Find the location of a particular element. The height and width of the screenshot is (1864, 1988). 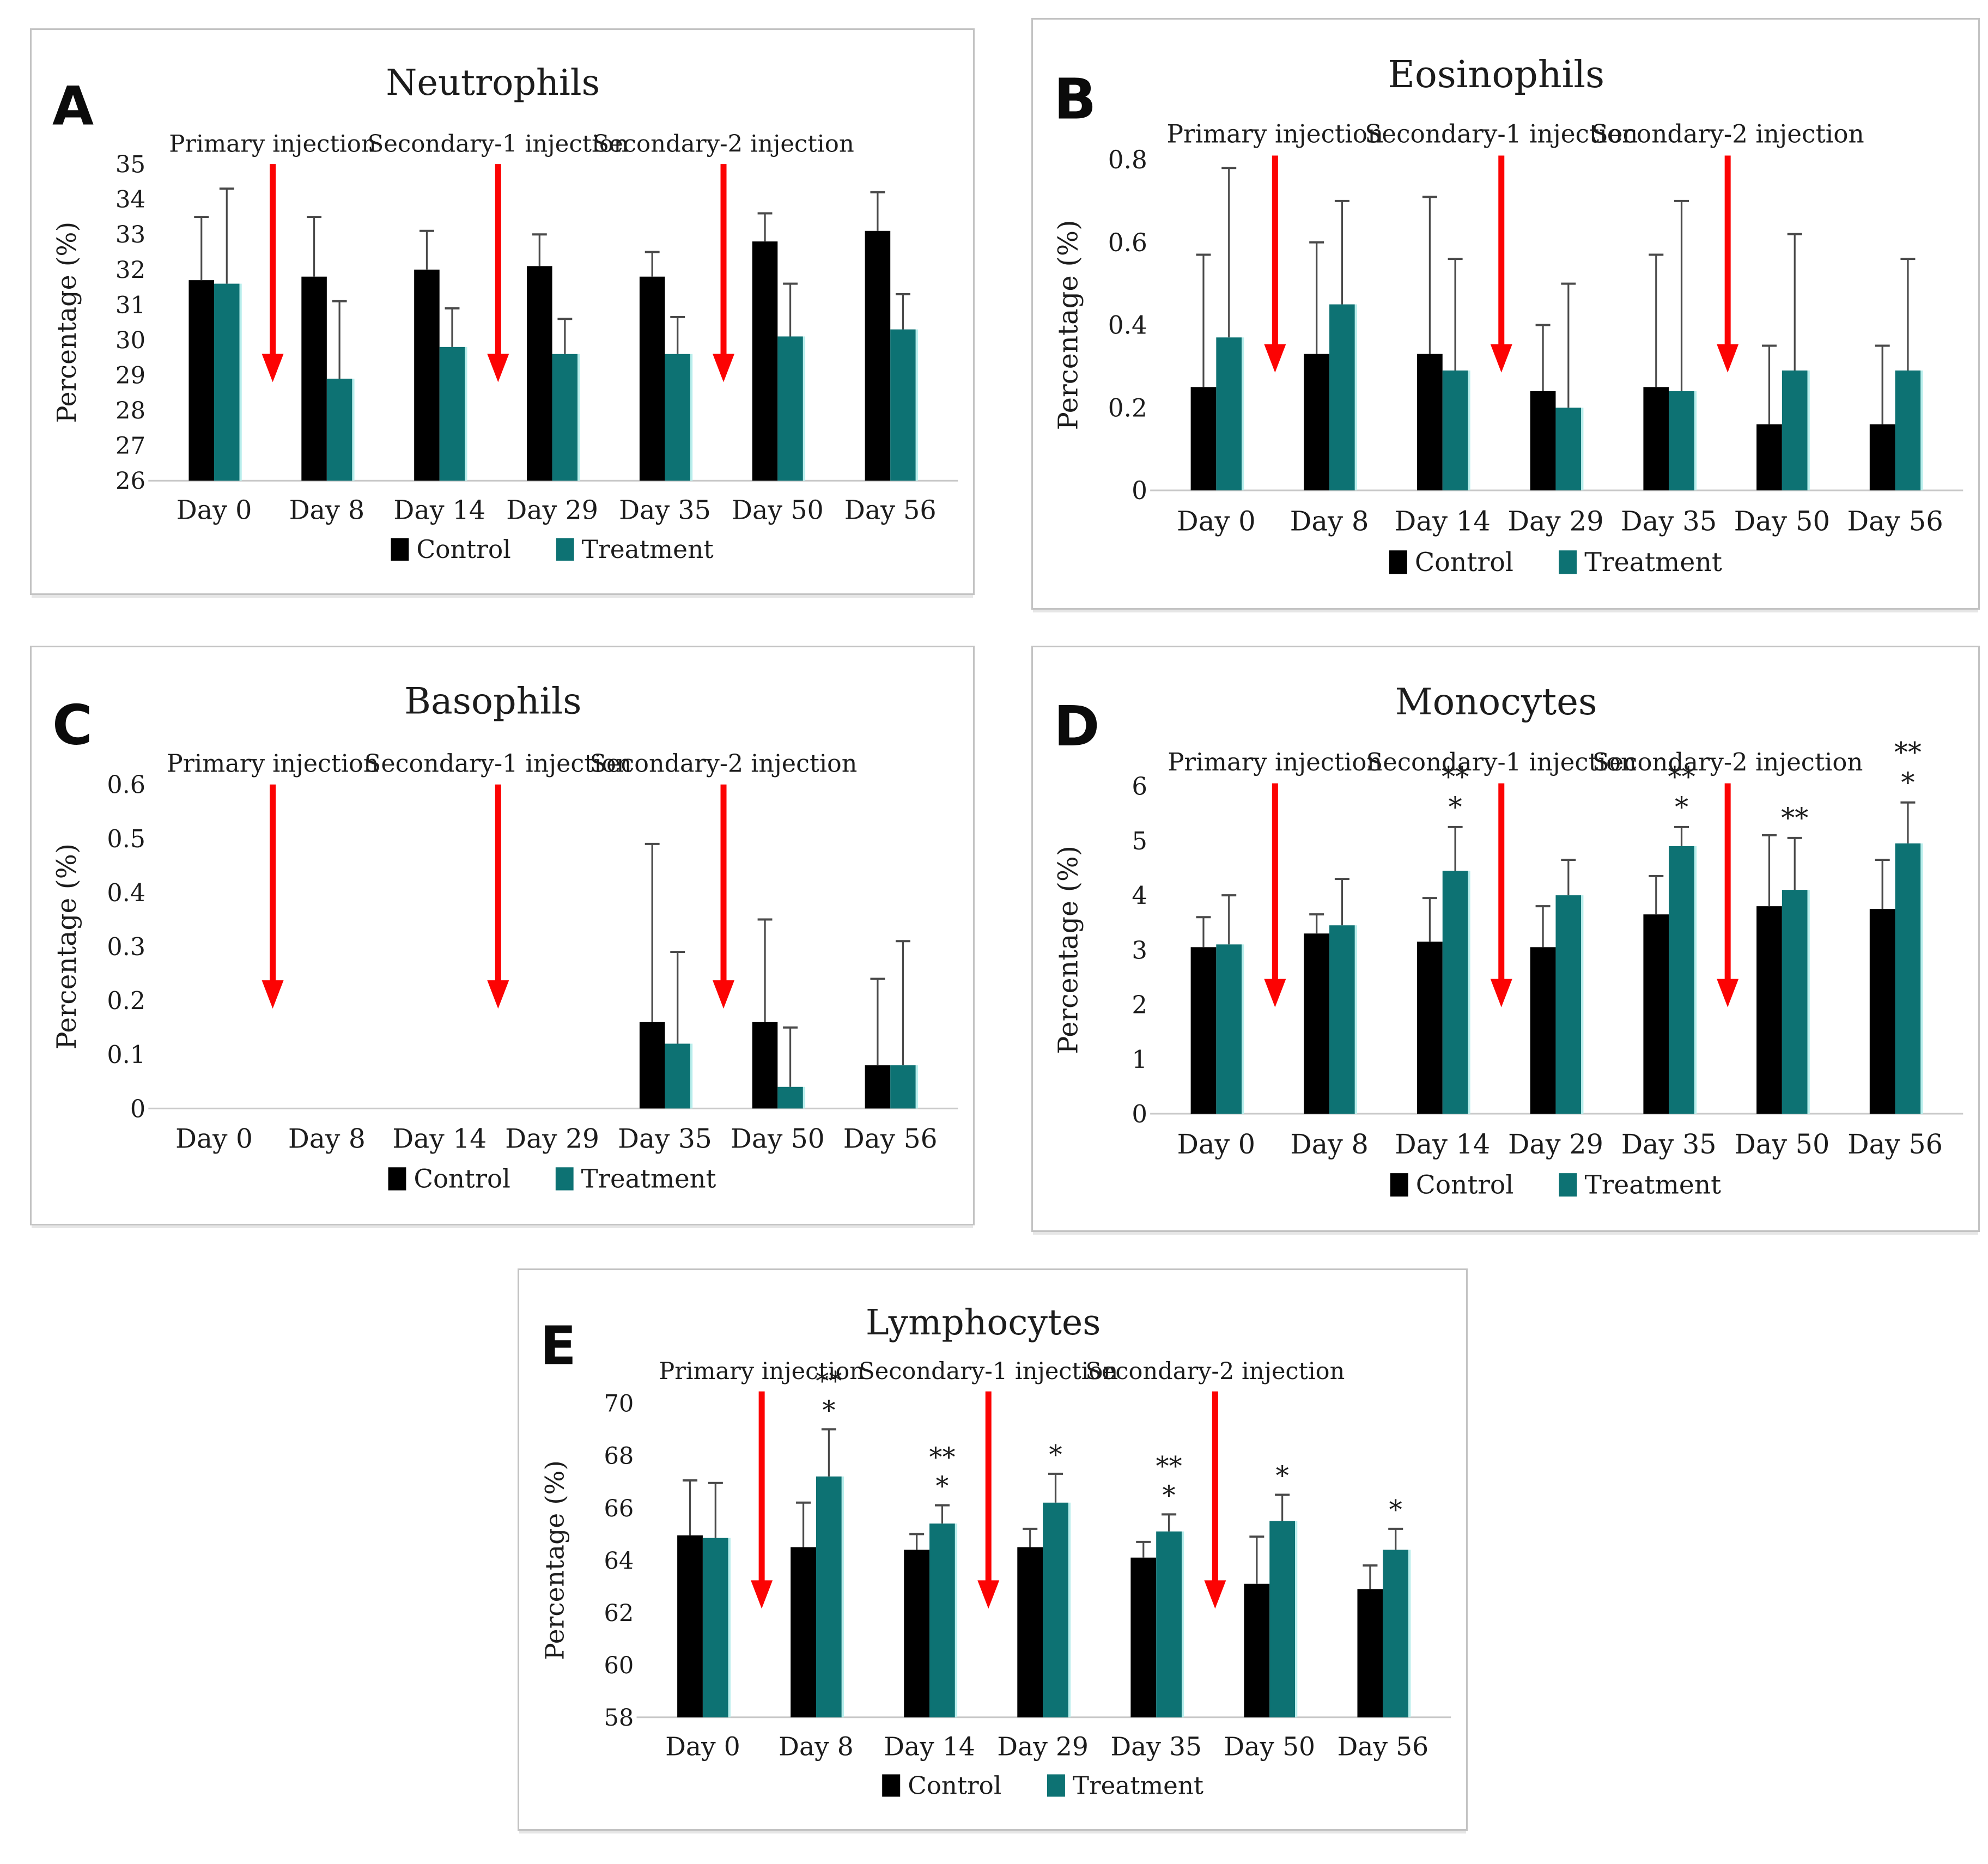

y-tick-label: 2 is located at coordinates (1139, 1005).